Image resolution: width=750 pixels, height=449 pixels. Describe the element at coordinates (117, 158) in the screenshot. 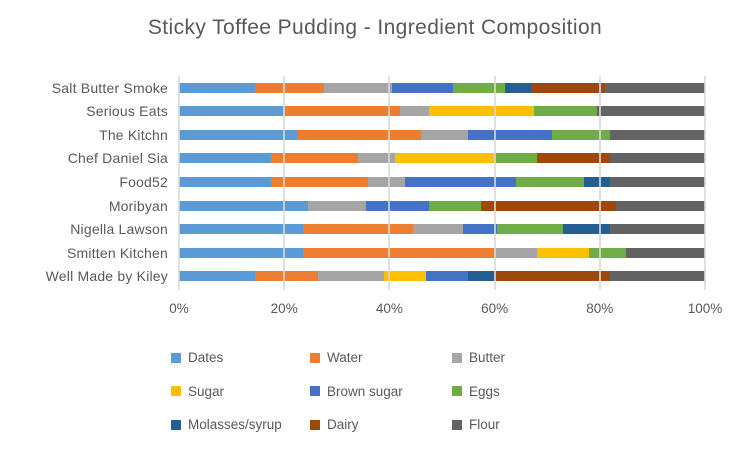

I see `category-label: Chef Daniel Sia` at that location.